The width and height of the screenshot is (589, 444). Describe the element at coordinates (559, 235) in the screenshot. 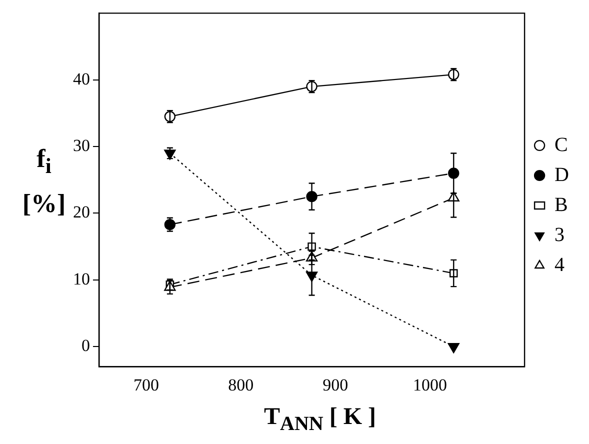

I see `legend-label: 3` at that location.